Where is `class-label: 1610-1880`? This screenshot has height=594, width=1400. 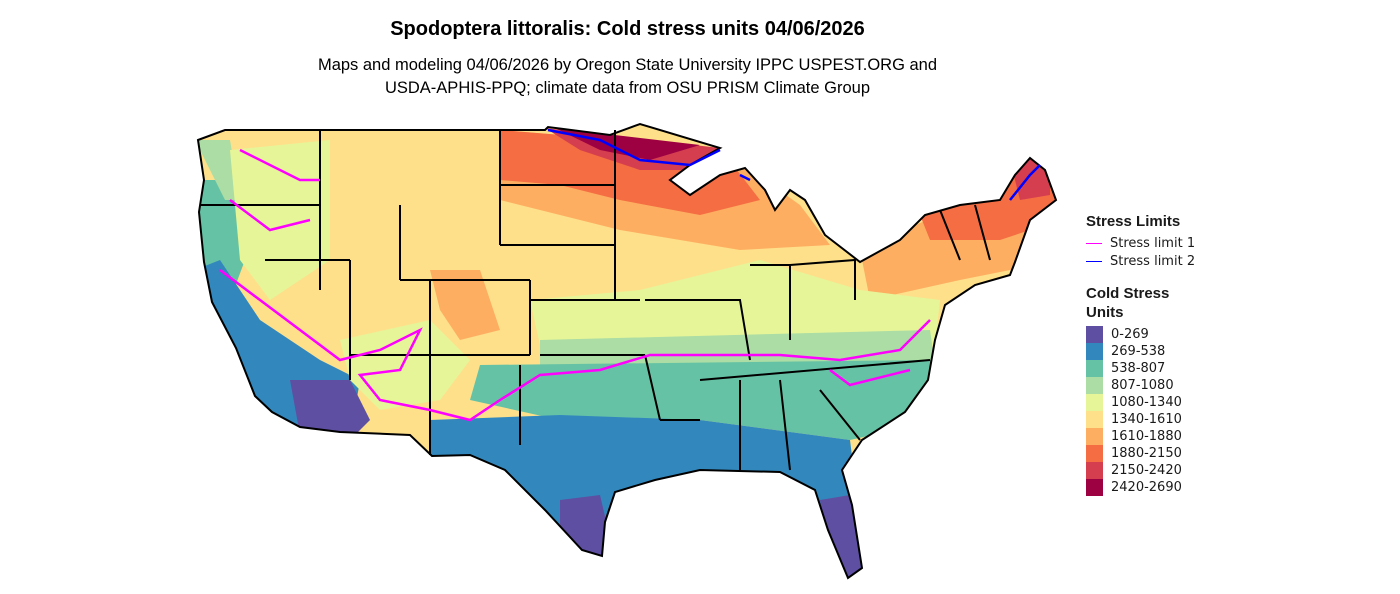 class-label: 1610-1880 is located at coordinates (1146, 436).